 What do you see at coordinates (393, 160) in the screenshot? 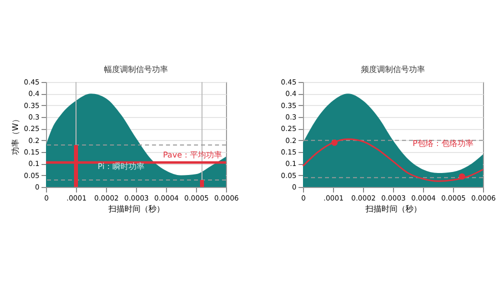
I see `line-series` at bounding box center [393, 160].